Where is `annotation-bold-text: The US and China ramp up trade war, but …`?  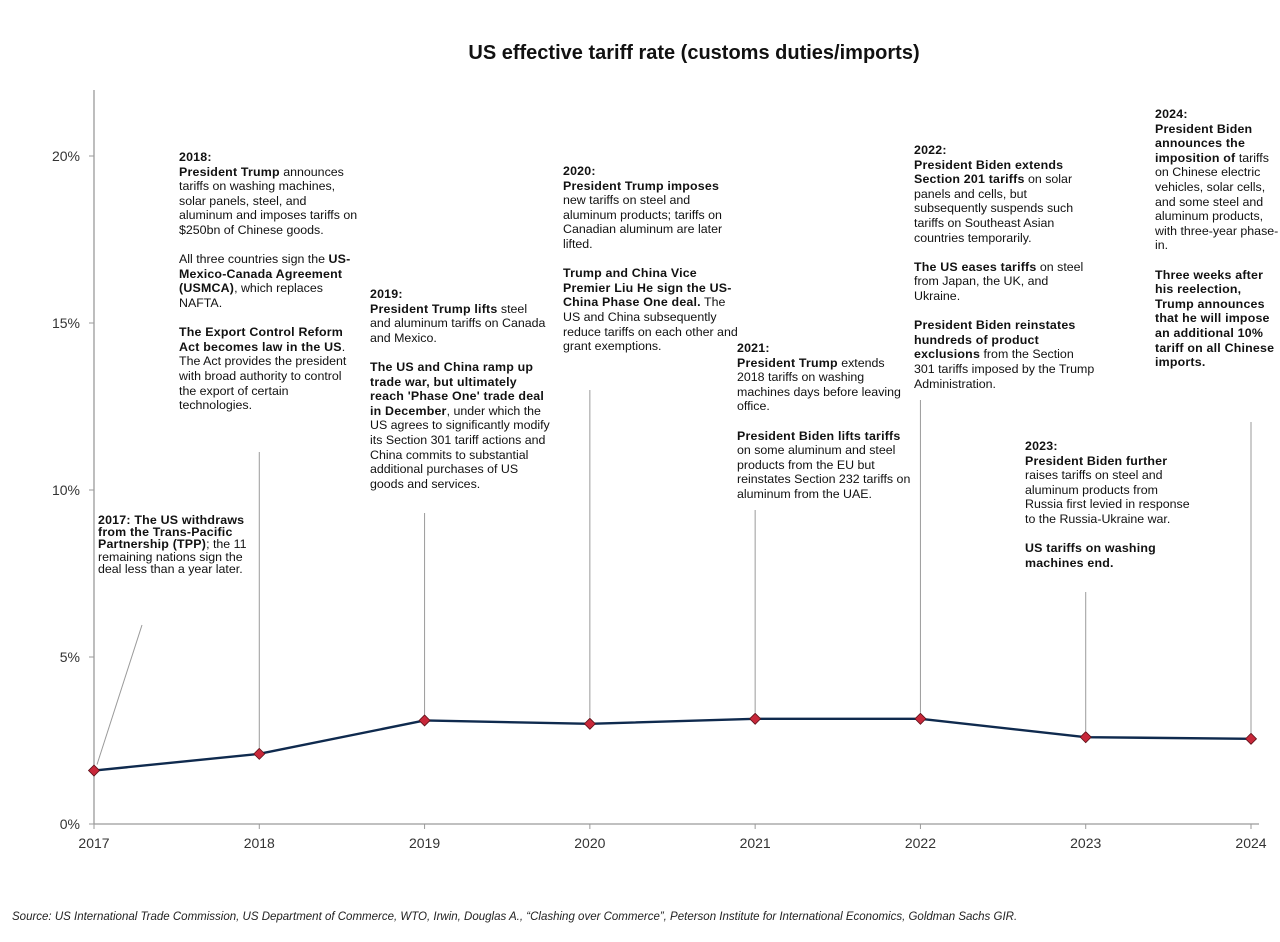 annotation-bold-text: The US and China ramp up trade war, but … is located at coordinates (457, 388).